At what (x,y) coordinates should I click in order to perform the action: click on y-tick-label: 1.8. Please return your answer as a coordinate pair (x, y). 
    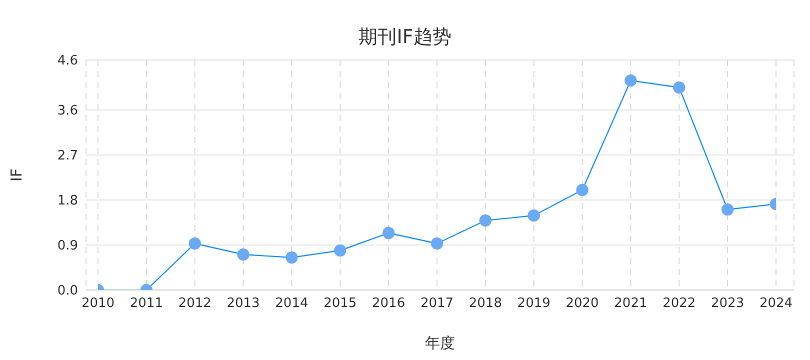
    Looking at the image, I should click on (67, 201).